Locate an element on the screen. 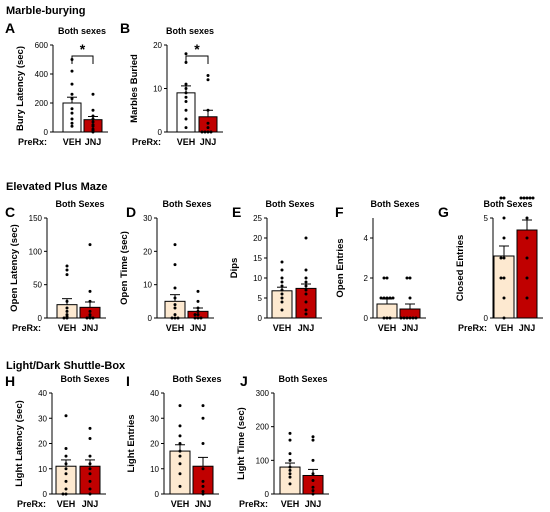  y-tick-label: 400 is located at coordinates (42, 74).